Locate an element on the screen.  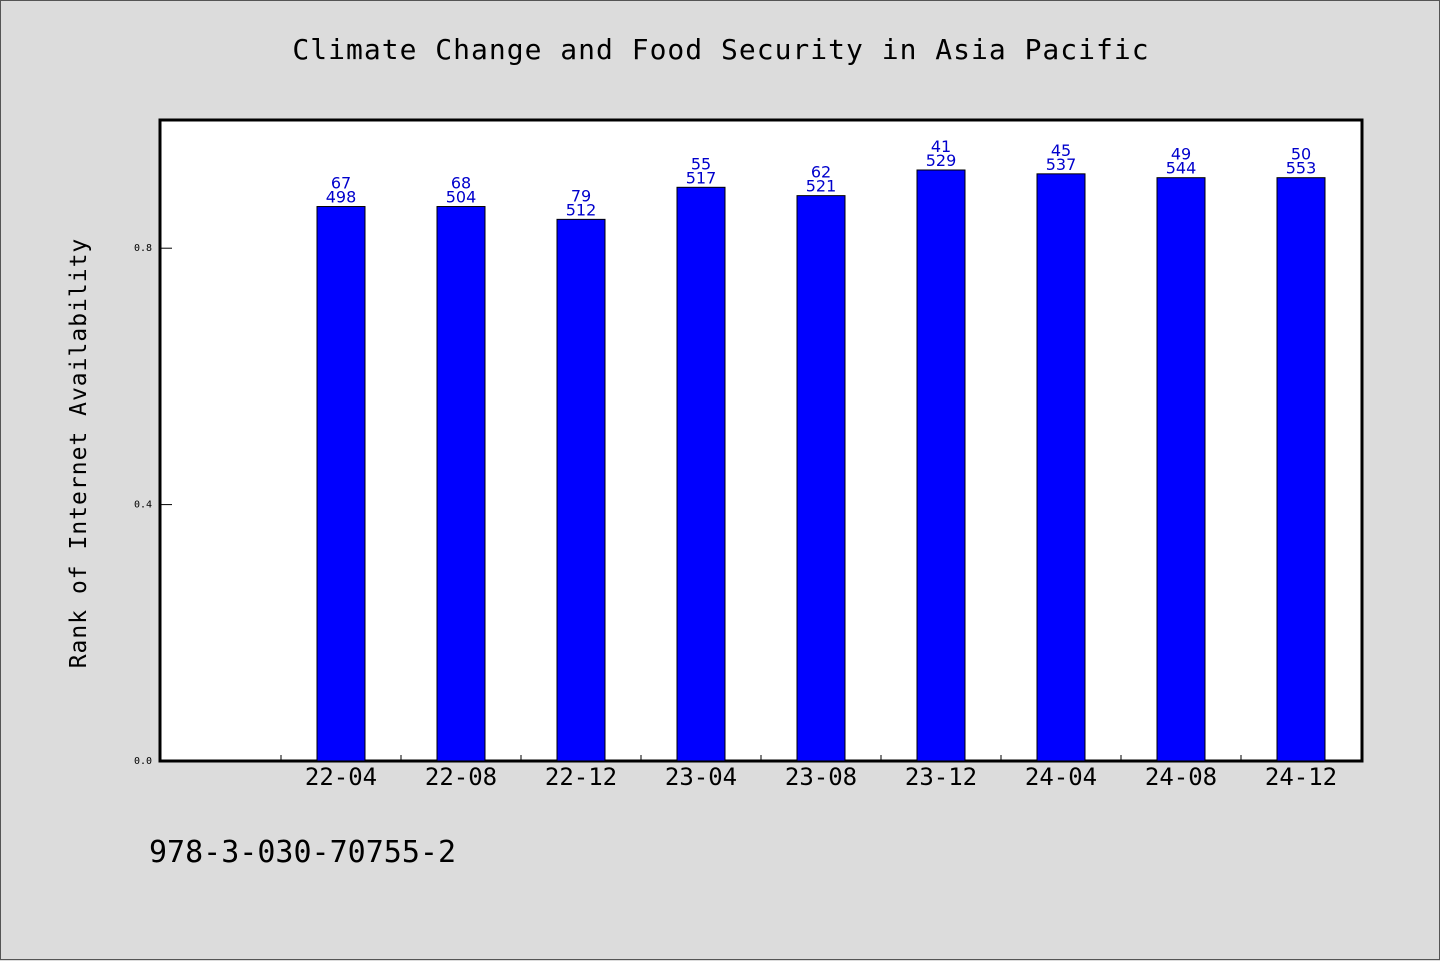
bar-label-top: 79 is located at coordinates (581, 195).